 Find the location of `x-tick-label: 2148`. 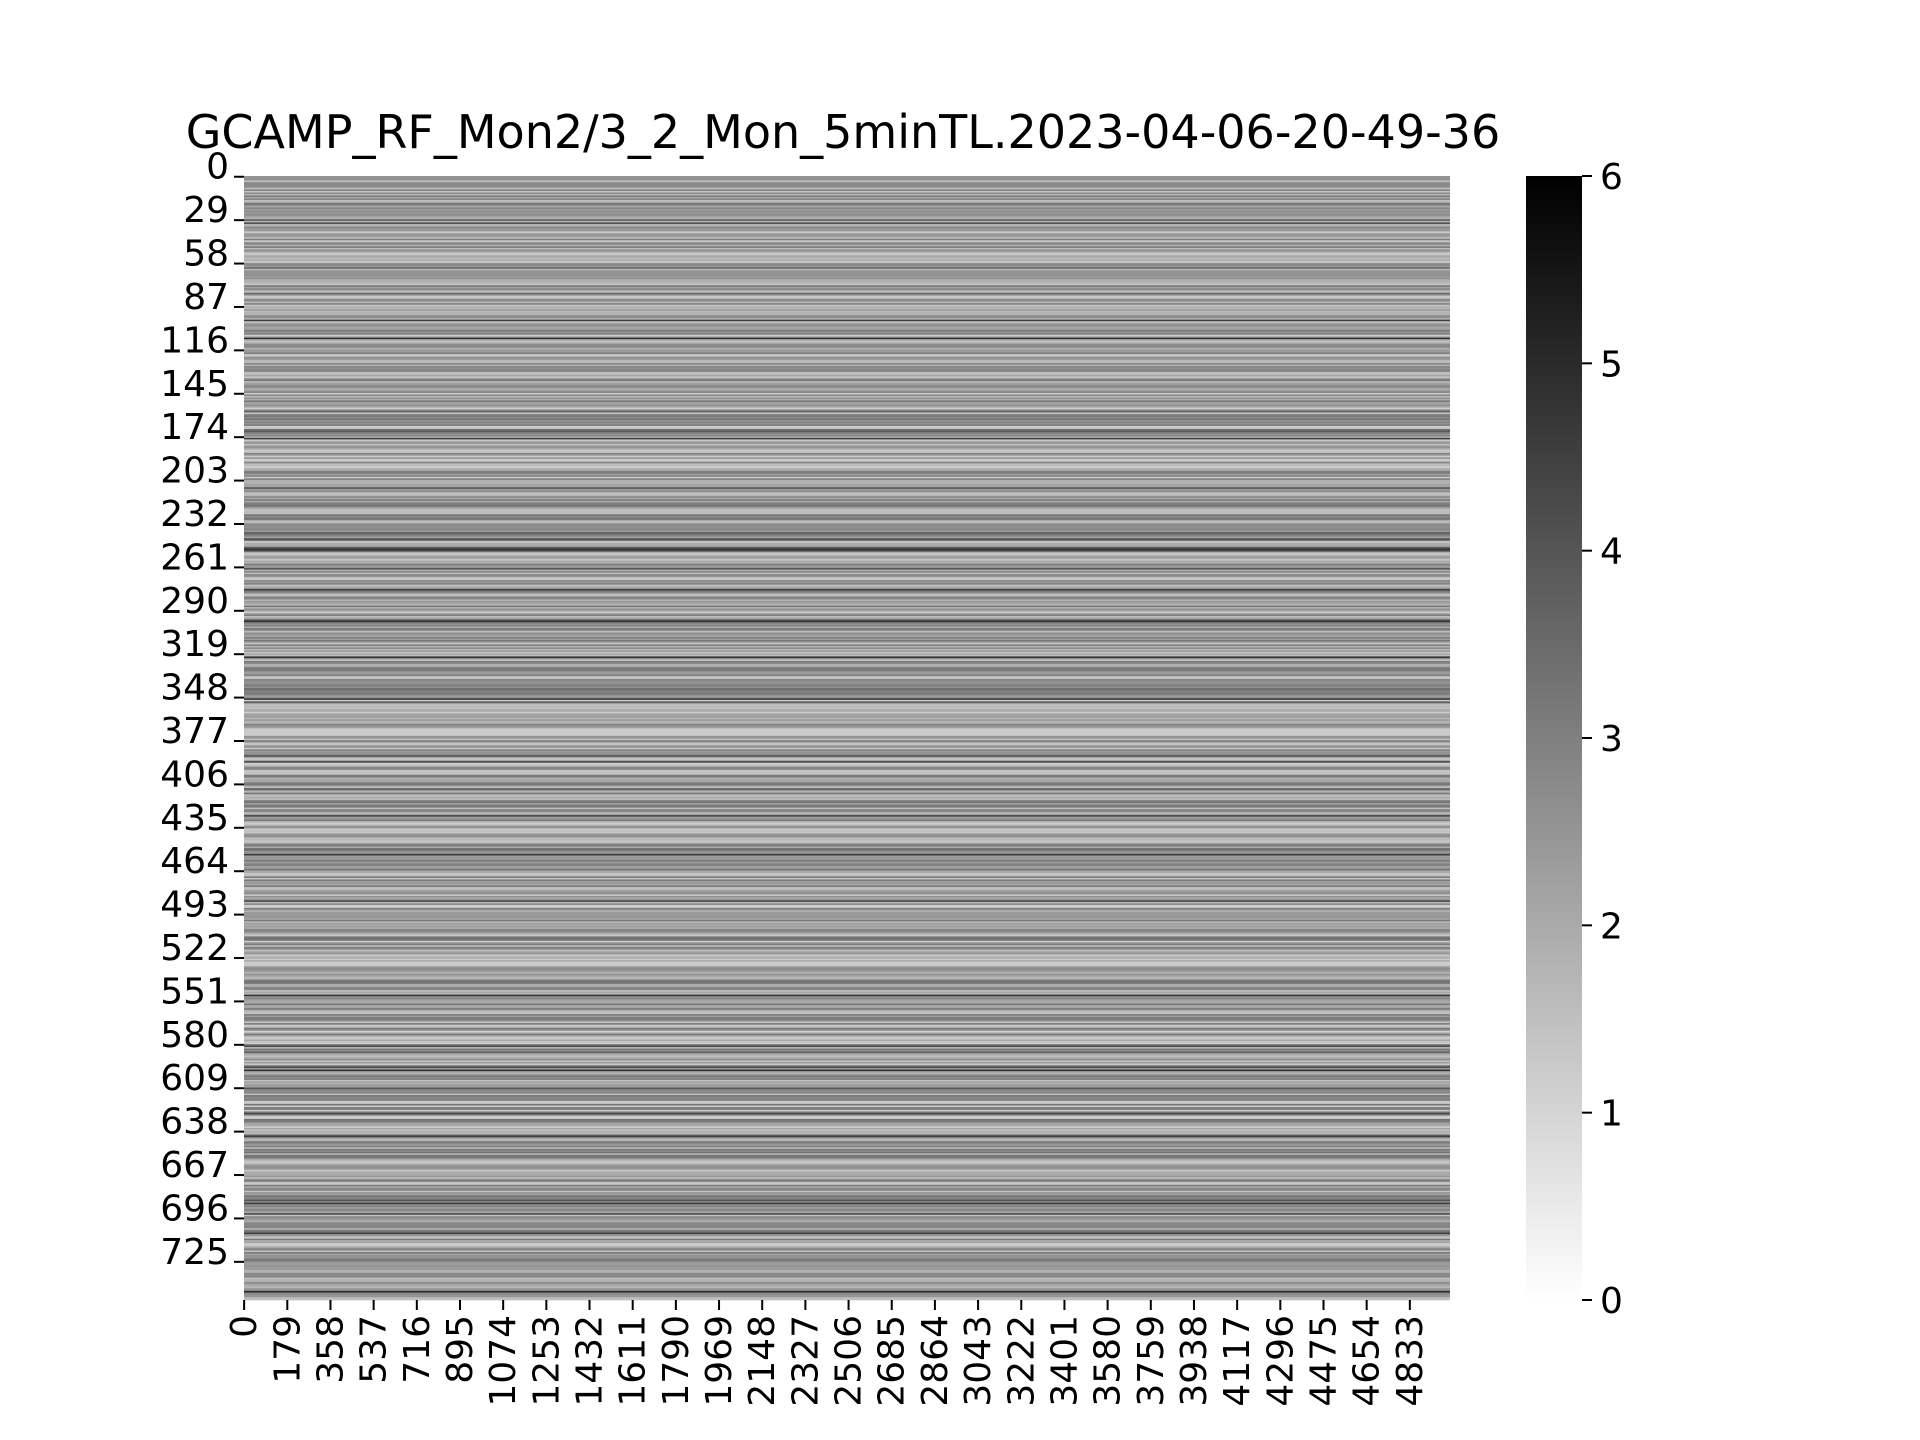

x-tick-label: 2148 is located at coordinates (762, 1361).